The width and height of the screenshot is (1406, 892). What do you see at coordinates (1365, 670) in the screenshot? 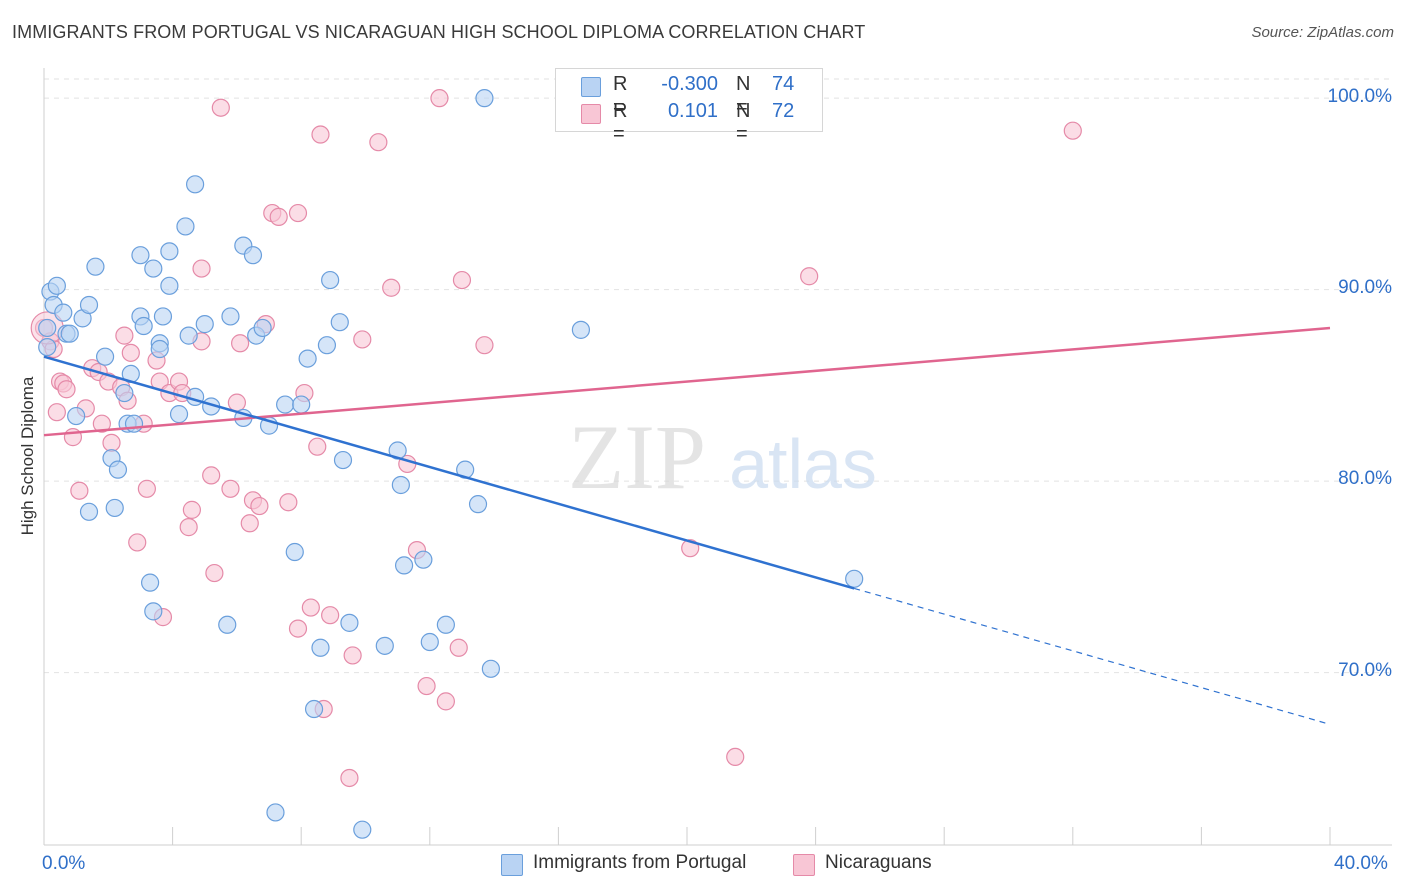
I see `y-tick-label: 70.0%` at bounding box center [1365, 670].